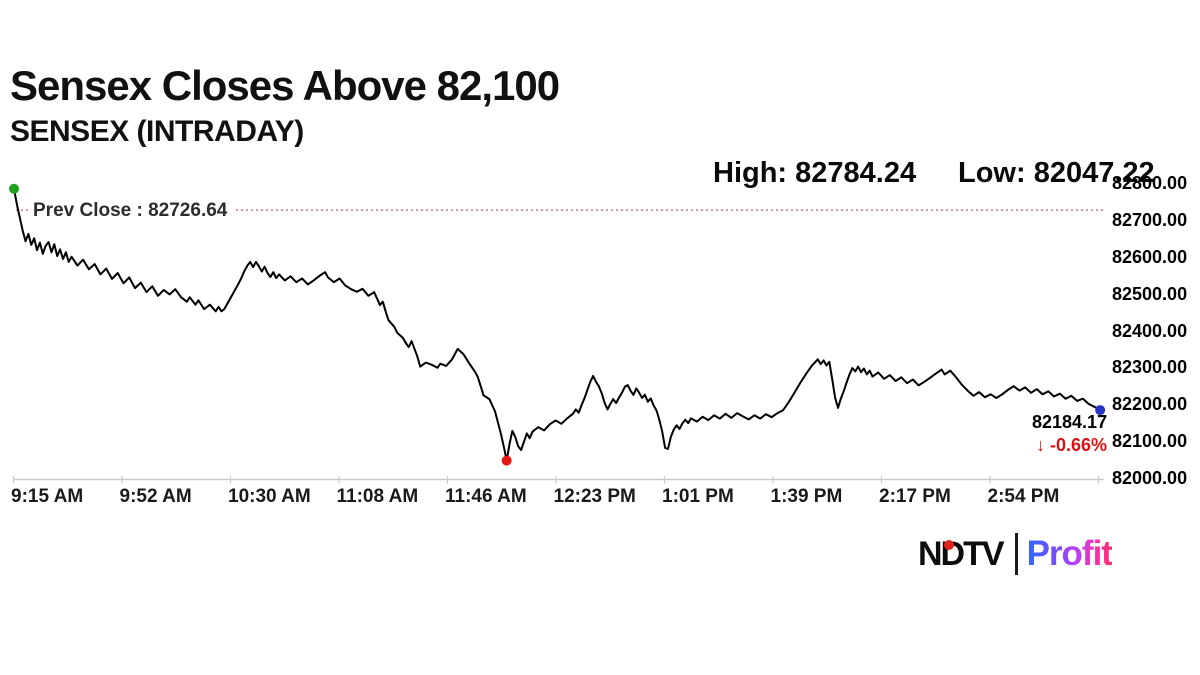 The height and width of the screenshot is (675, 1200). What do you see at coordinates (1150, 256) in the screenshot?
I see `y-axis-label: 82600.00` at bounding box center [1150, 256].